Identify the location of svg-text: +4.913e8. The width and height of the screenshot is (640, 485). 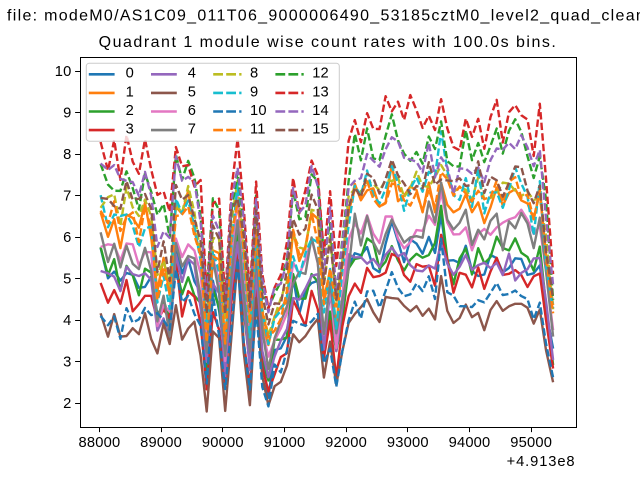
(541, 462).